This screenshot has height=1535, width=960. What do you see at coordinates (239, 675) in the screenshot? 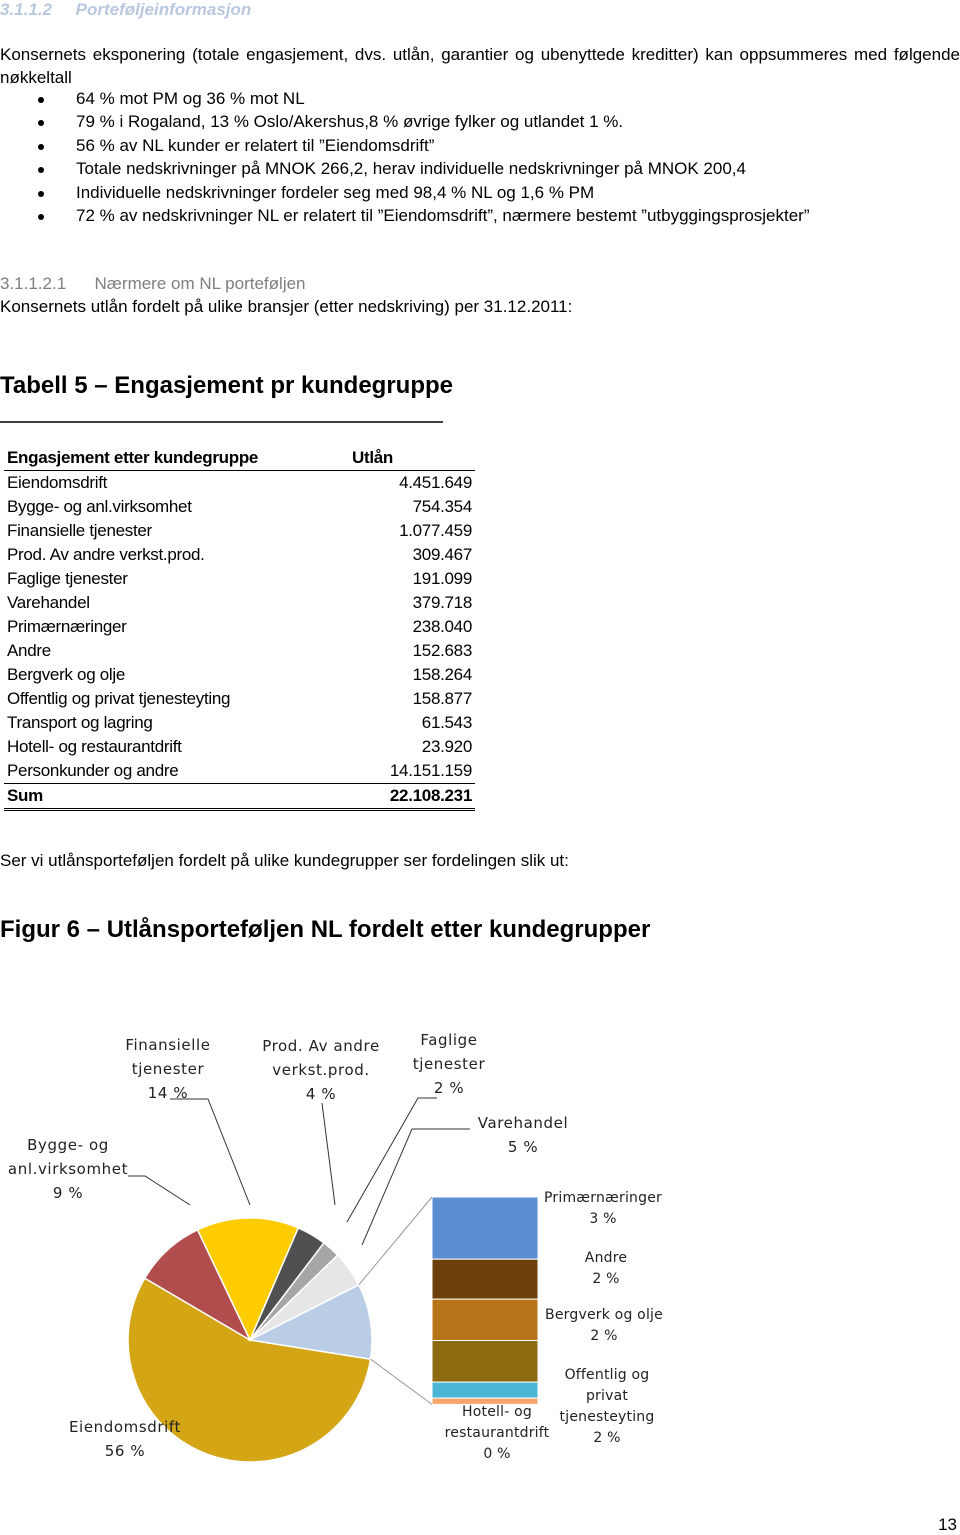
I see `table-row: Bergverk og olje 158.264` at bounding box center [239, 675].